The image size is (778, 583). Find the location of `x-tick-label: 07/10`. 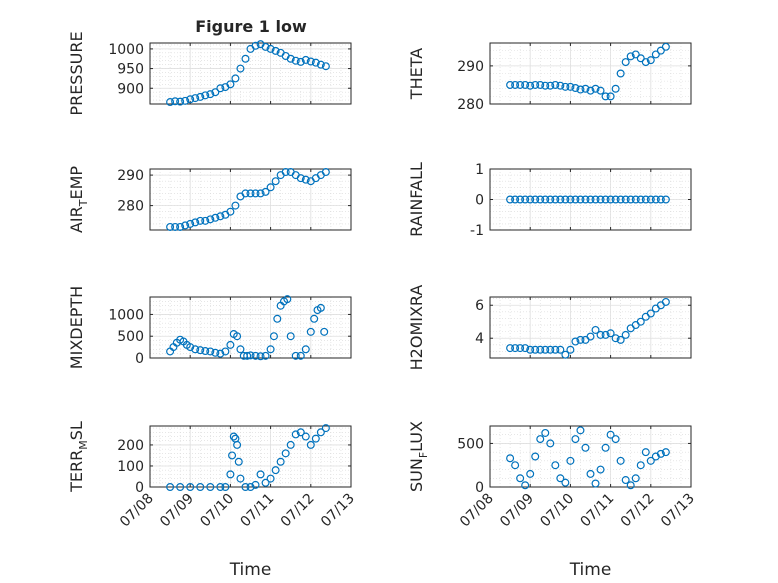

x-tick-label: 07/10 is located at coordinates (557, 511).